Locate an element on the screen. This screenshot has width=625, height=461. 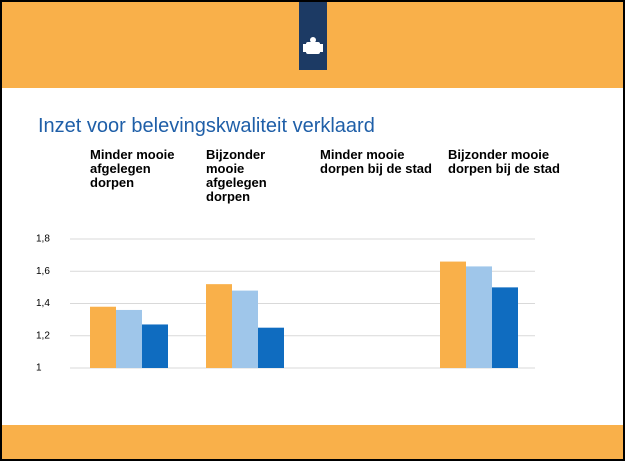
category-label: Bijzonder mooie afgelegen dorpen is located at coordinates (236, 175).